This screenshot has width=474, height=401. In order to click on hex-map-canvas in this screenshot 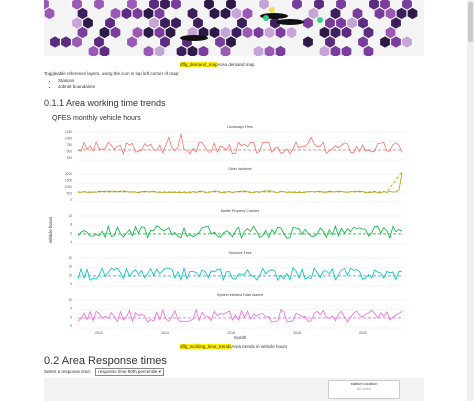, I will do `click(234, 28)`.